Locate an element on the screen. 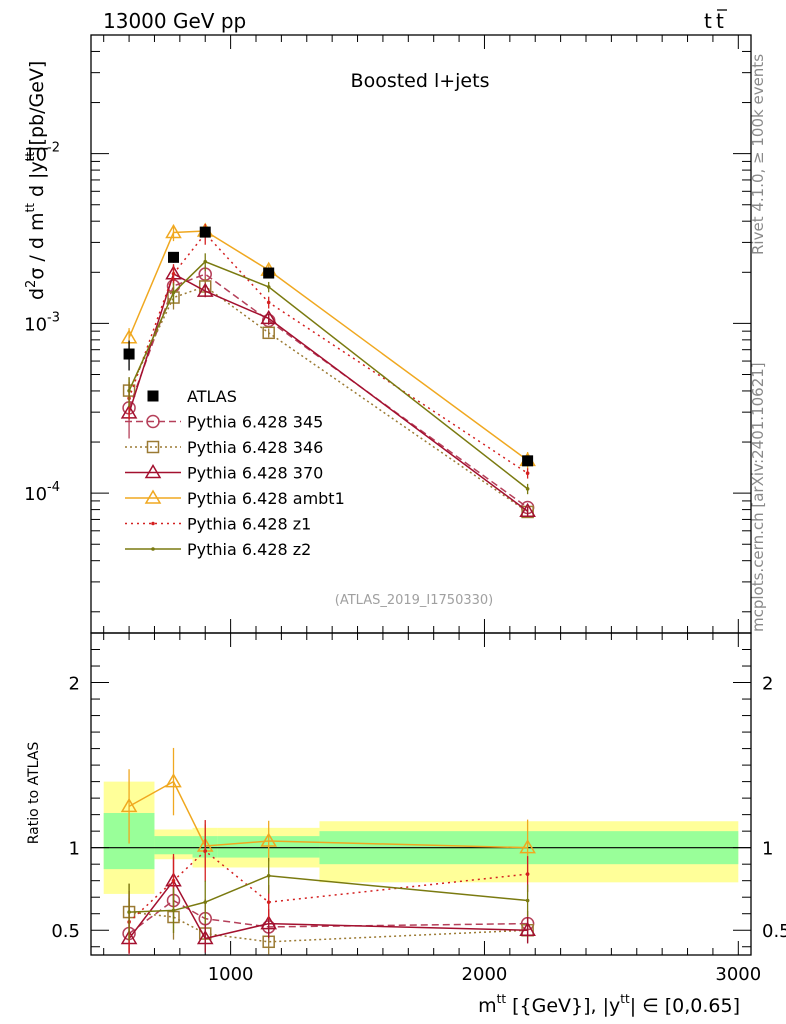  ratio-tick-label-right: 2 is located at coordinates (767, 684).